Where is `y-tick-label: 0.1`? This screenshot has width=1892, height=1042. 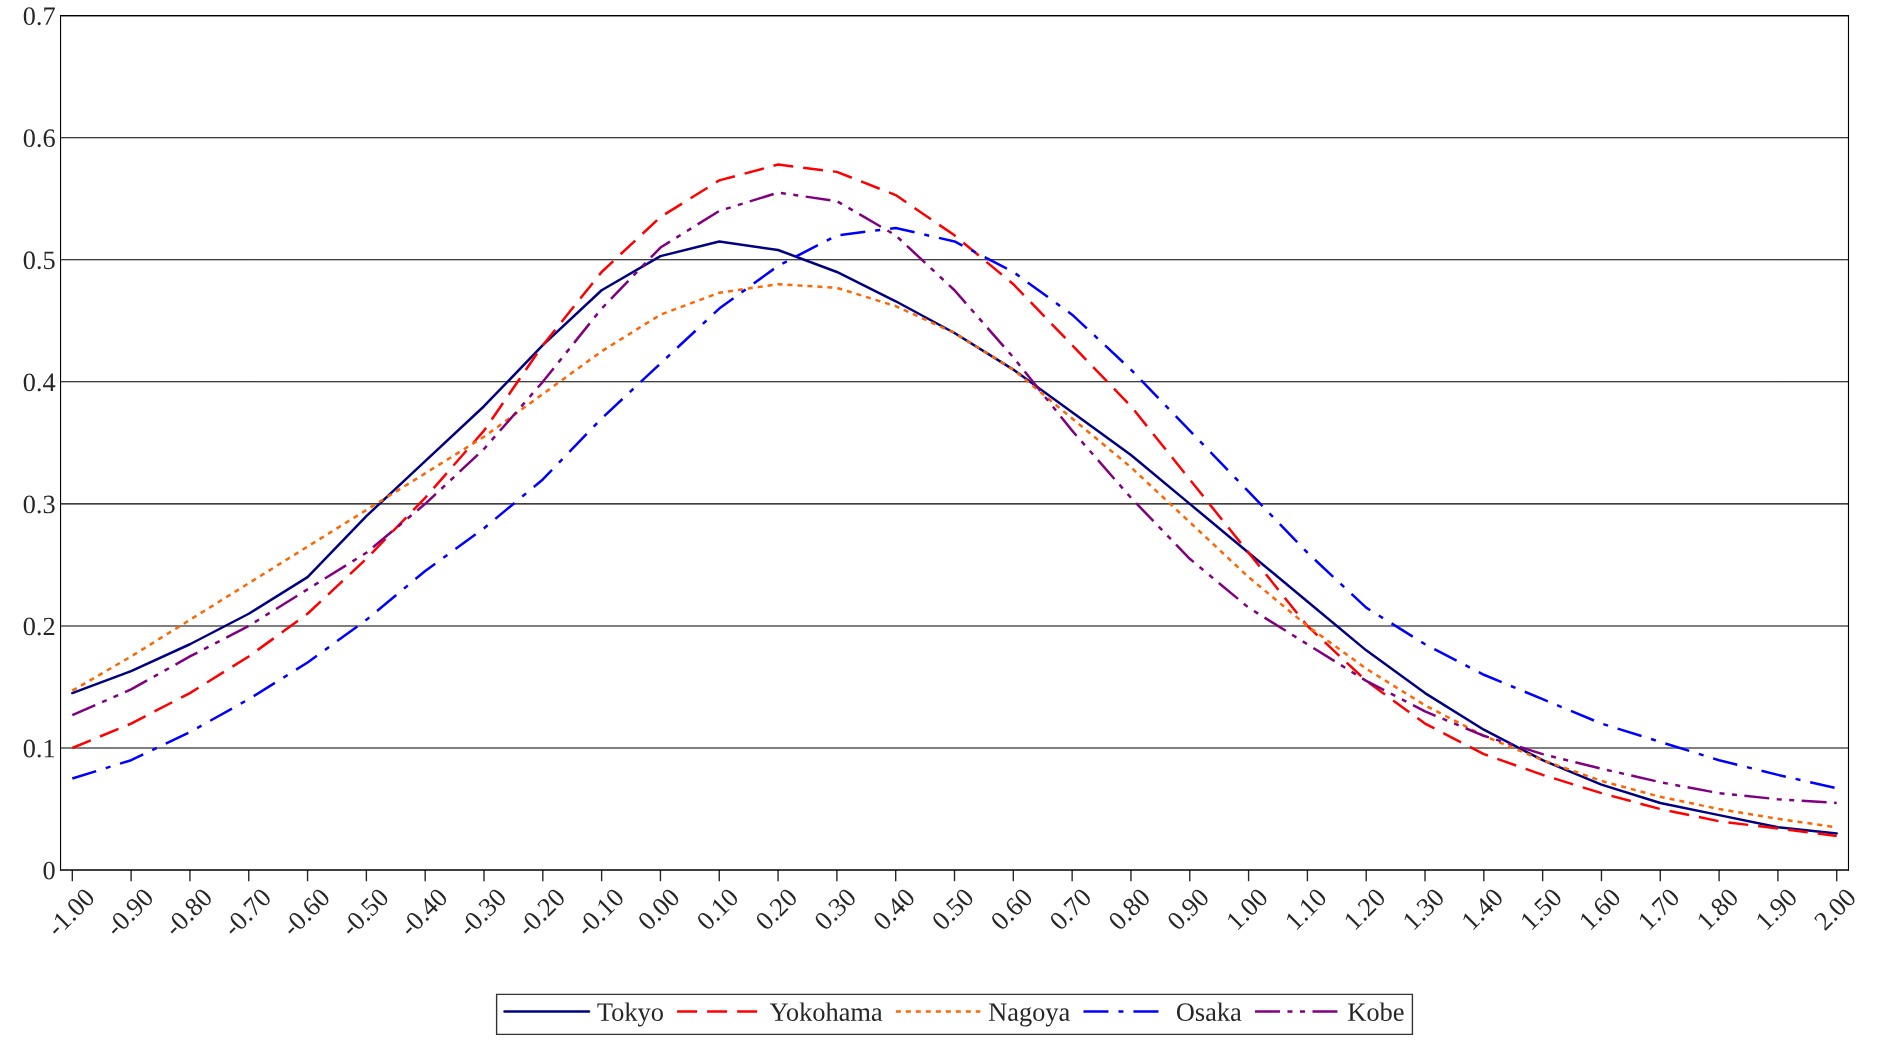
y-tick-label: 0.1 is located at coordinates (39, 748).